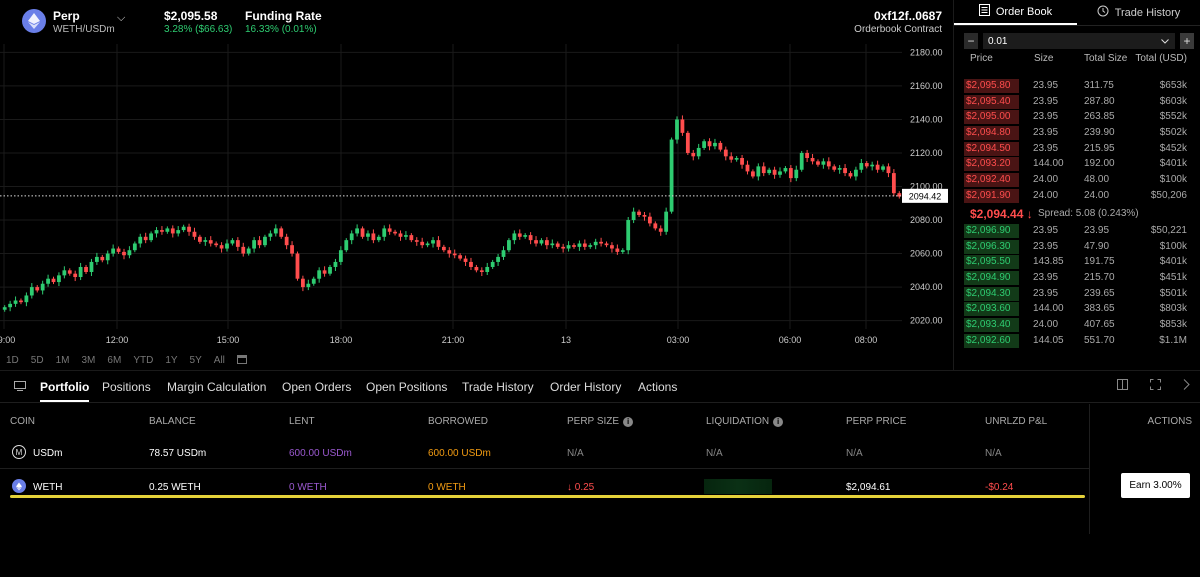  Describe the element at coordinates (714, 453) in the screenshot. I see `liquidation: N/A` at that location.